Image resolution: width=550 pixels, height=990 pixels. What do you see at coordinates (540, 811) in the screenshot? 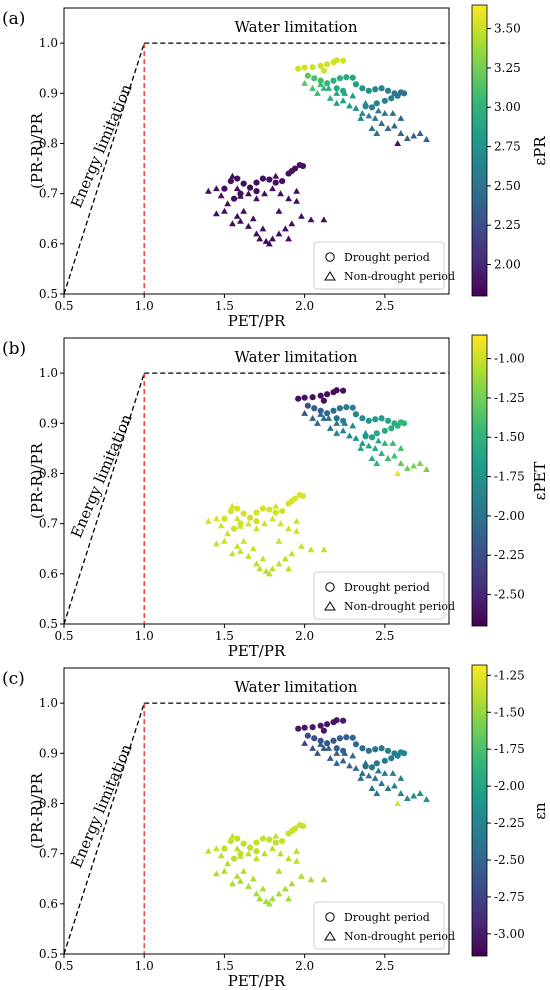
I see `colorbar-label: εn` at bounding box center [540, 811].